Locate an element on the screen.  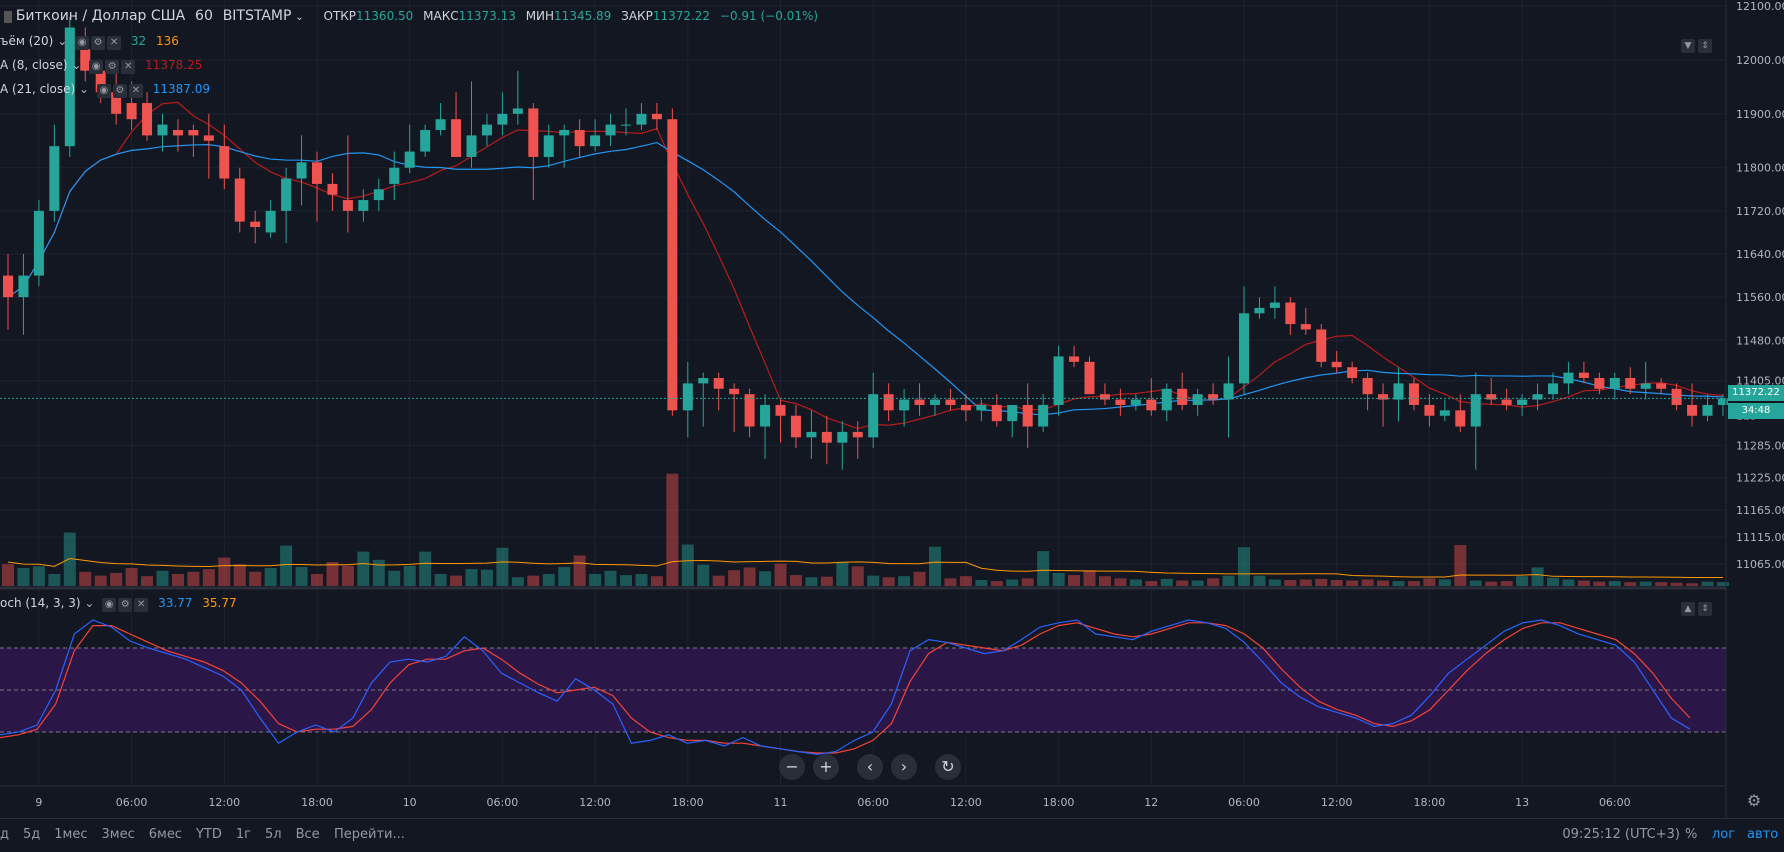
reset-button: ↻ is located at coordinates (948, 767).